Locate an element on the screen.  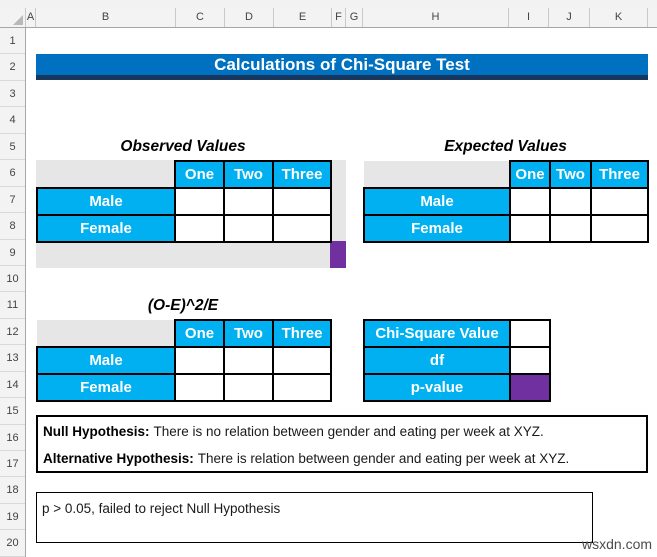
column-header-filler is located at coordinates (652, 17).